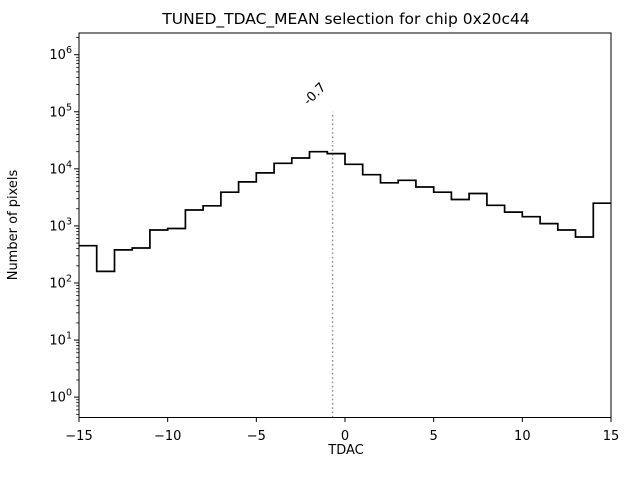 This screenshot has height=480, width=640. What do you see at coordinates (60, 283) in the screenshot?
I see `y-tick-label: 10²` at bounding box center [60, 283].